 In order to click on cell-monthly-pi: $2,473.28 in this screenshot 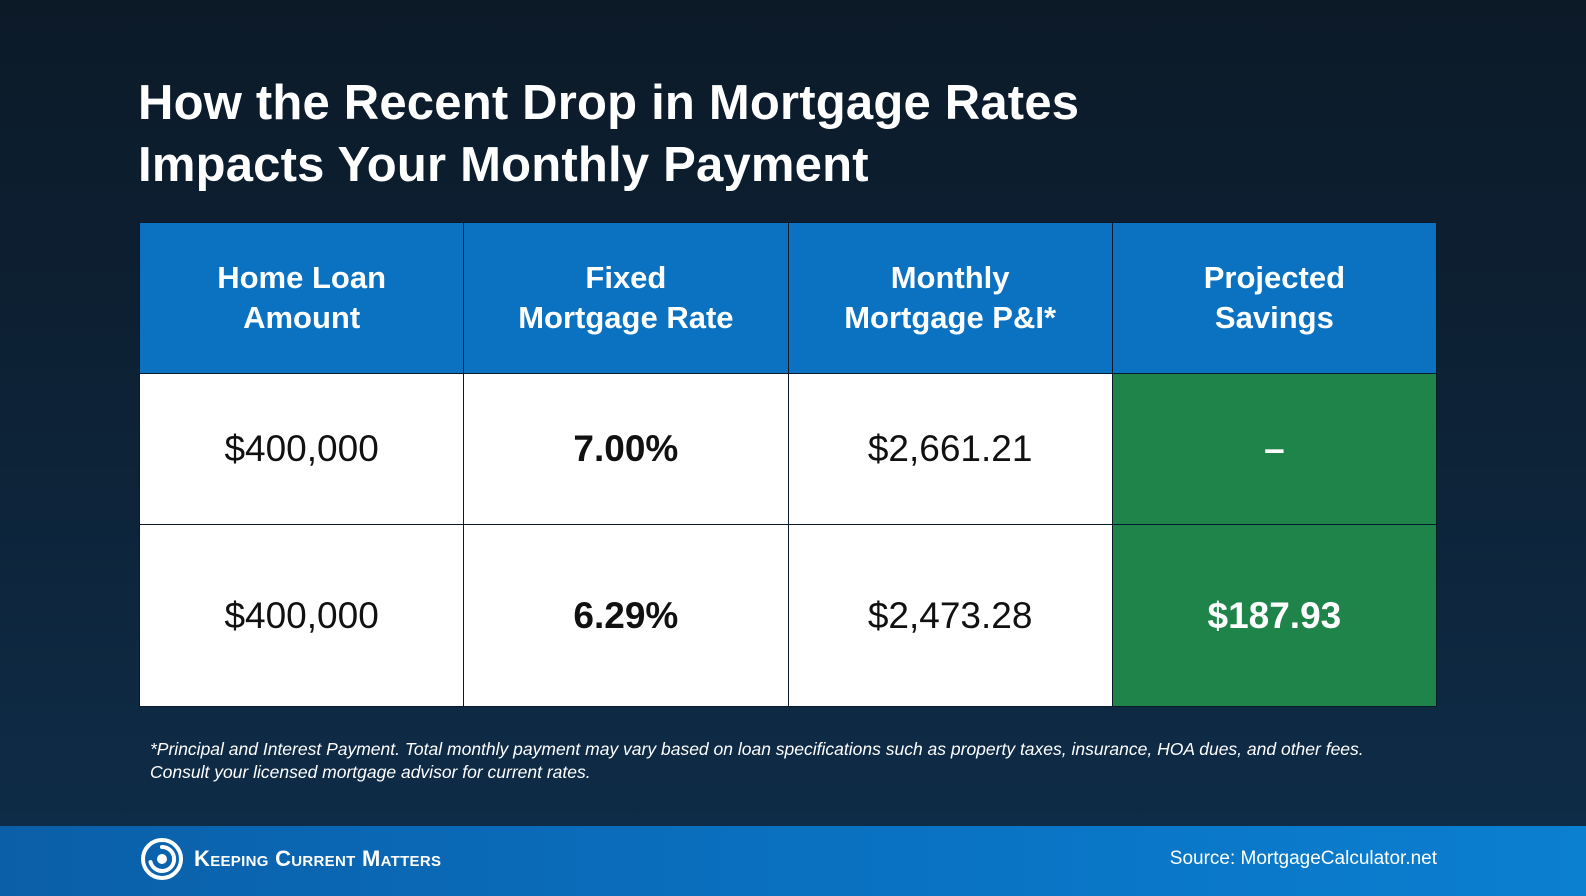, I will do `click(950, 615)`.